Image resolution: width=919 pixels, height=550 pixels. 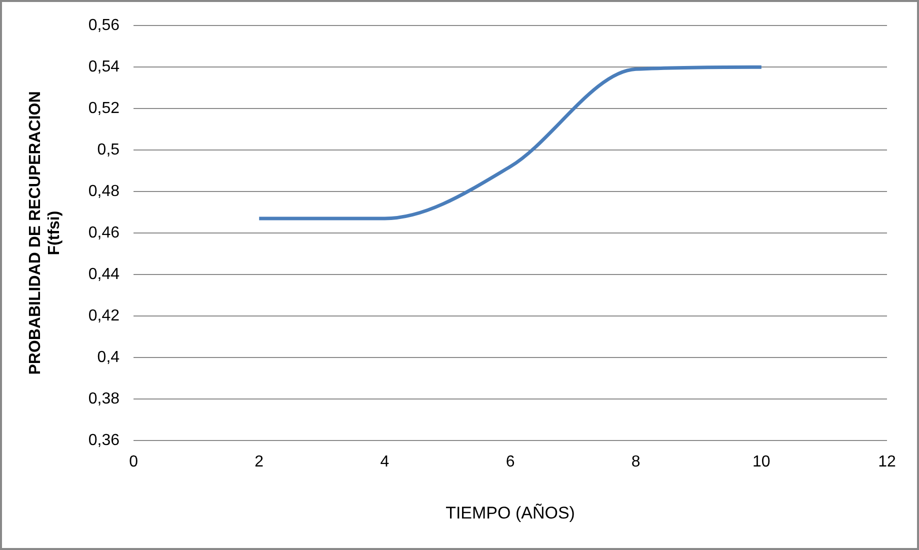 What do you see at coordinates (635, 461) in the screenshot?
I see `x-tick-label: 8` at bounding box center [635, 461].